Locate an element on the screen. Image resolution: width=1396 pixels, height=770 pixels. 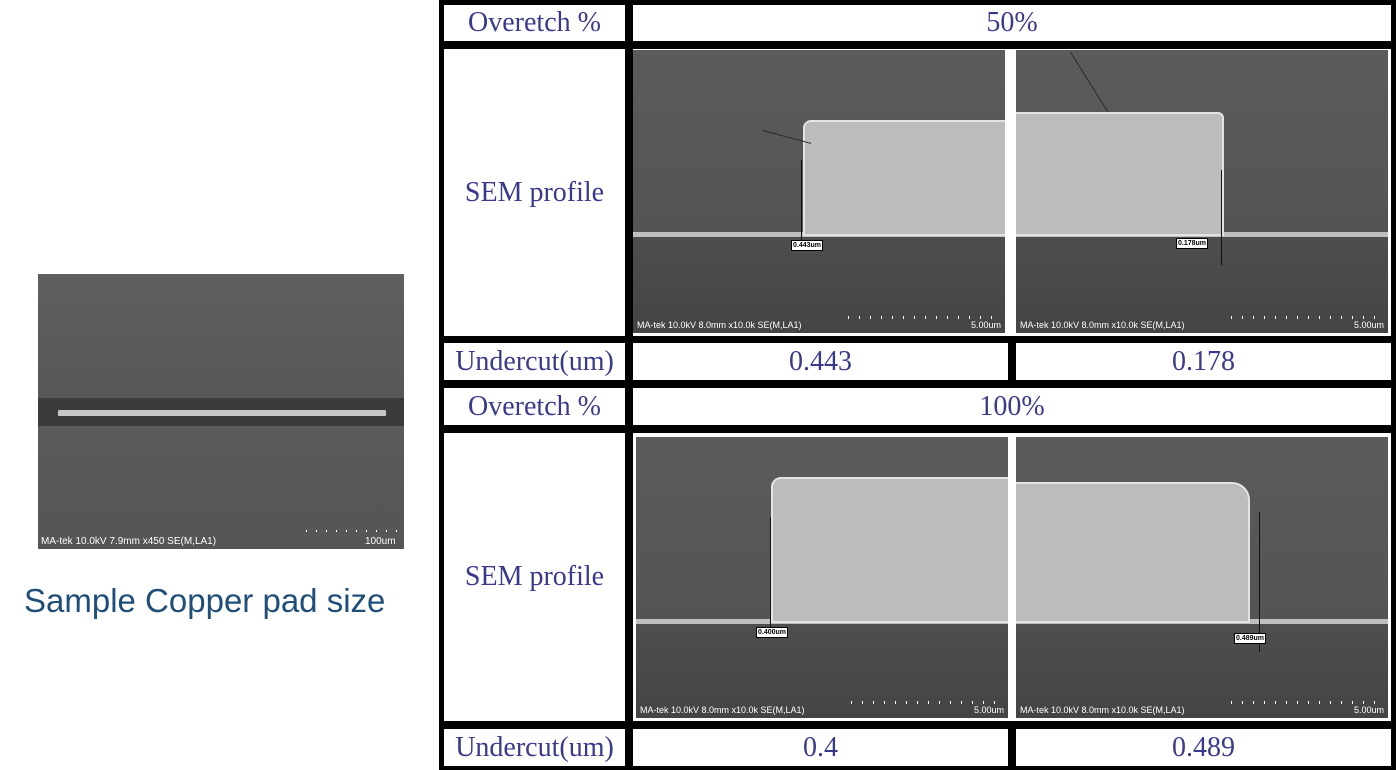
measure-label: 0.489um is located at coordinates (1250, 638).